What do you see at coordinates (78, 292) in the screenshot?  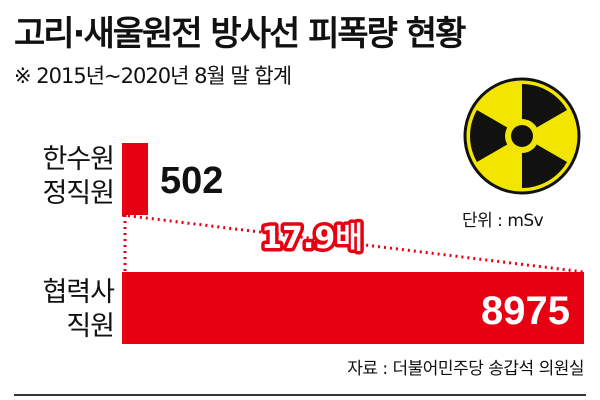 I see `category-label-1-line-1: 협력사` at bounding box center [78, 292].